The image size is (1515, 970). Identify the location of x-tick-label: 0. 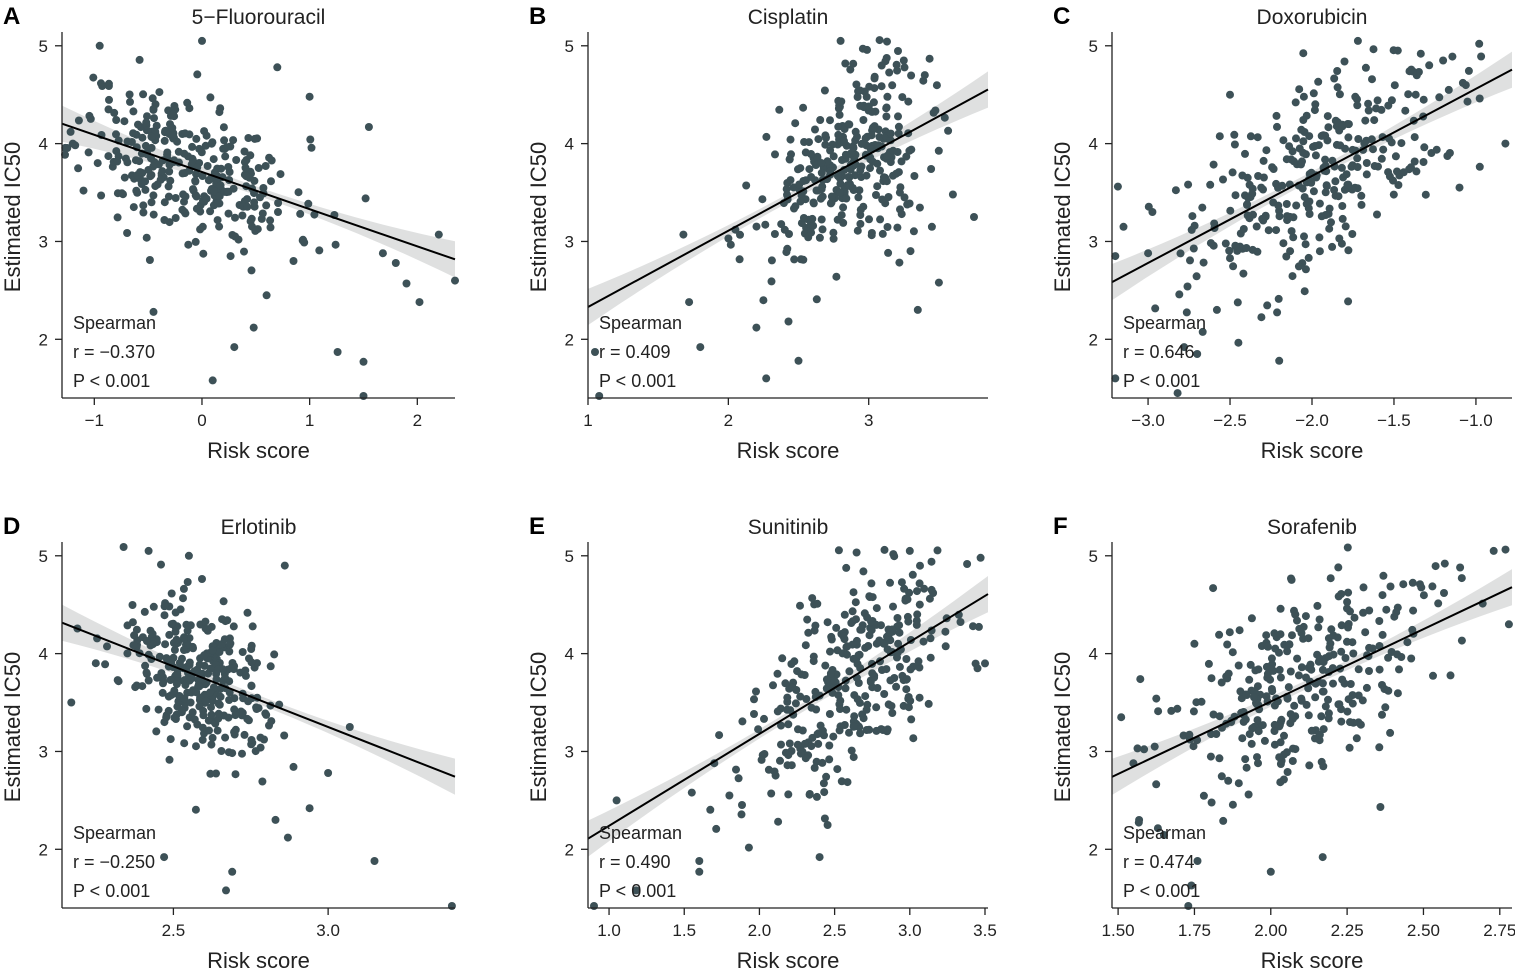
(201, 420).